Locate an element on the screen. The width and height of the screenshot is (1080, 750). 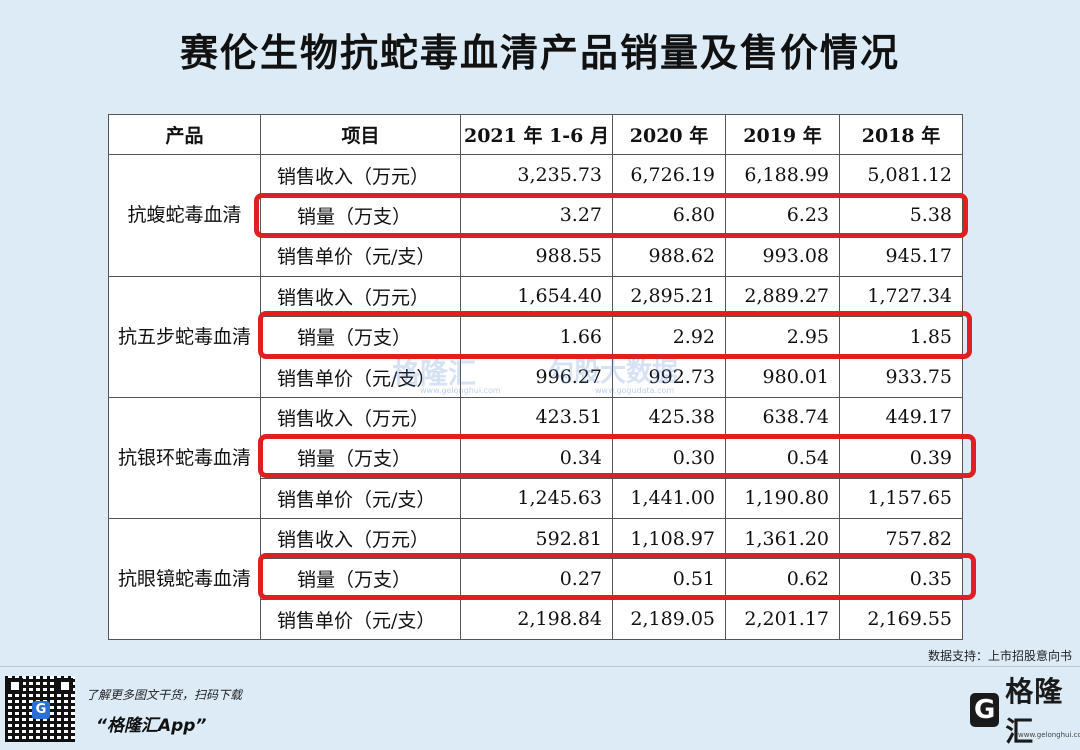
value-cell: 423.51 is located at coordinates (536, 417).